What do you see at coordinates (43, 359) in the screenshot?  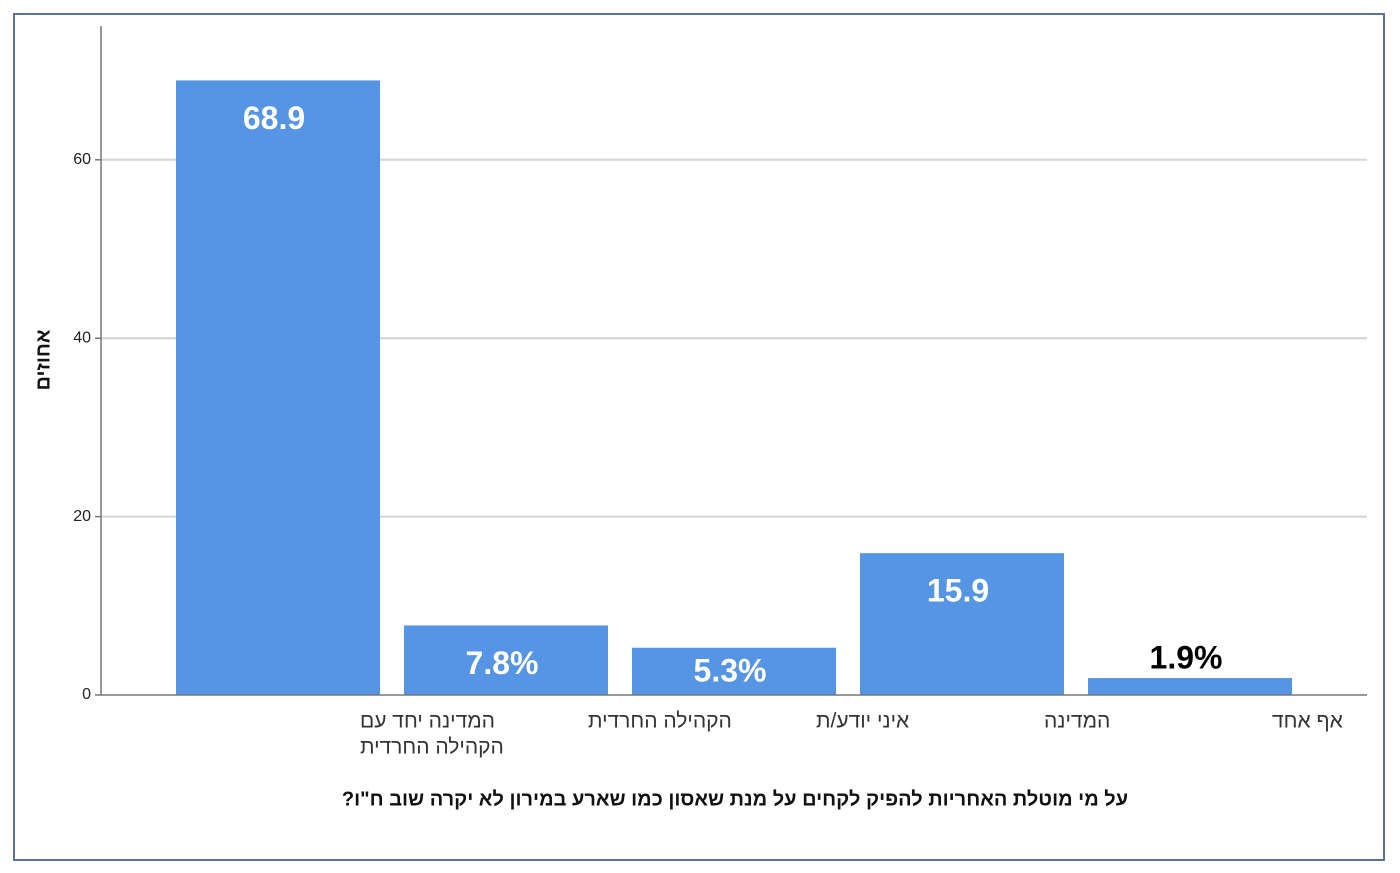 I see `y-axis-title: אחוזים` at bounding box center [43, 359].